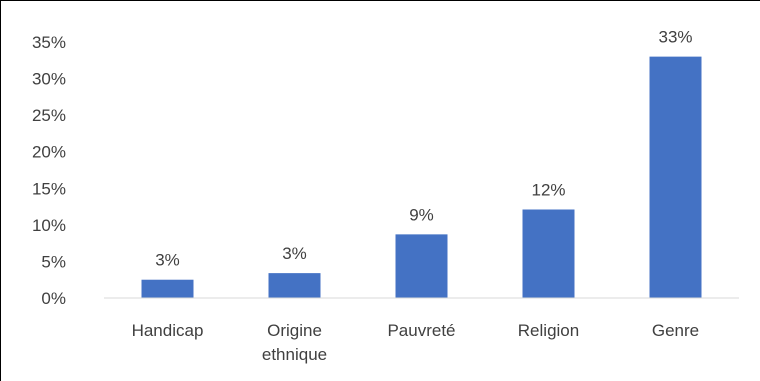 The height and width of the screenshot is (381, 760). Describe the element at coordinates (421, 214) in the screenshot. I see `data-label: 9%` at that location.